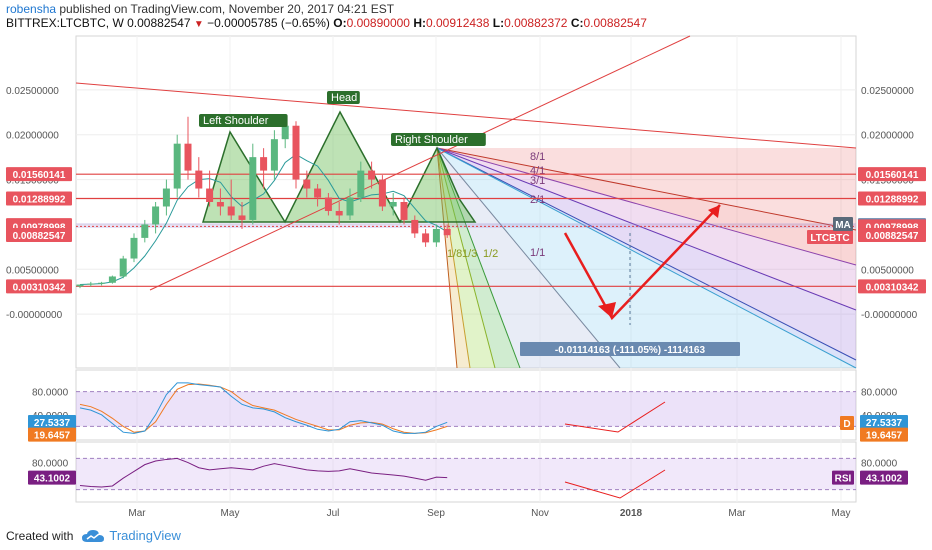 The width and height of the screenshot is (932, 550). What do you see at coordinates (737, 513) in the screenshot?
I see `x-tick-label: Mar` at bounding box center [737, 513].